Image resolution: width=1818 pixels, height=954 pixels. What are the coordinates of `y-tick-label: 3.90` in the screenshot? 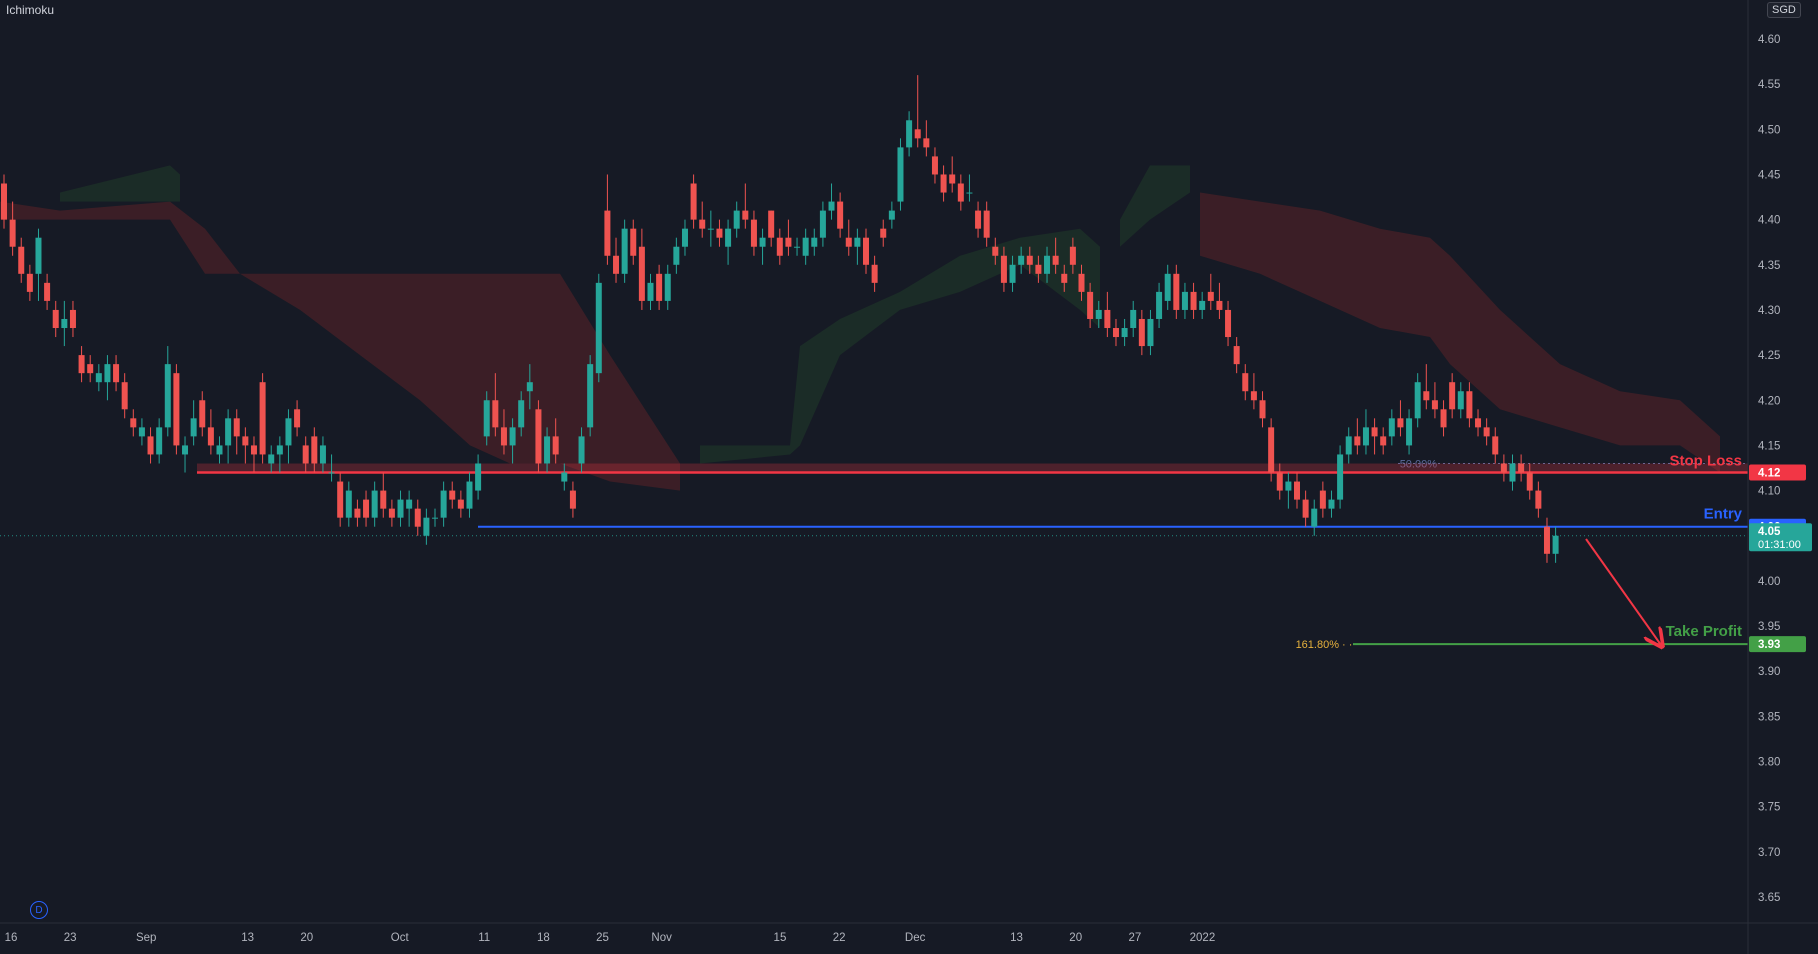 It's located at (1769, 672).